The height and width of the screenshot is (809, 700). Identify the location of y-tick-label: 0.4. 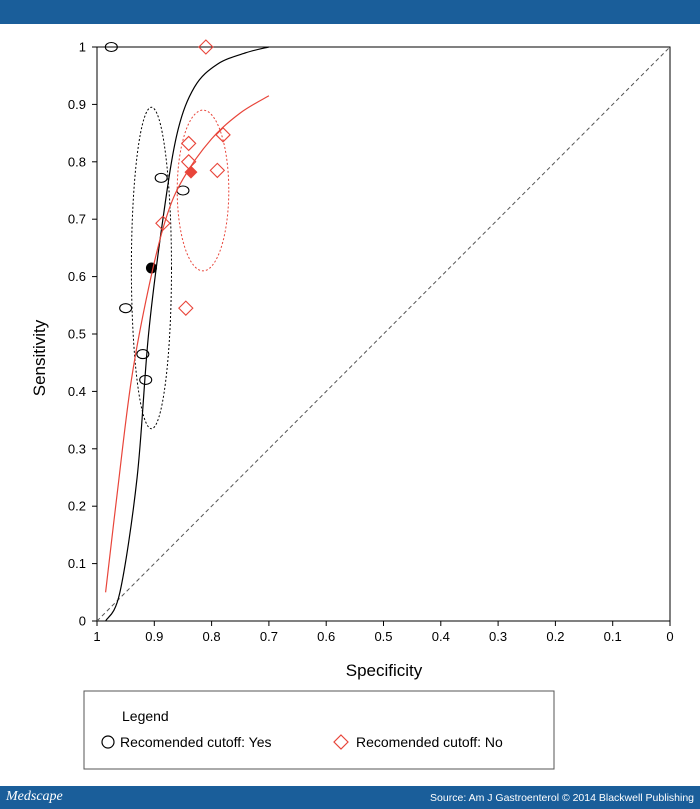
(77, 391).